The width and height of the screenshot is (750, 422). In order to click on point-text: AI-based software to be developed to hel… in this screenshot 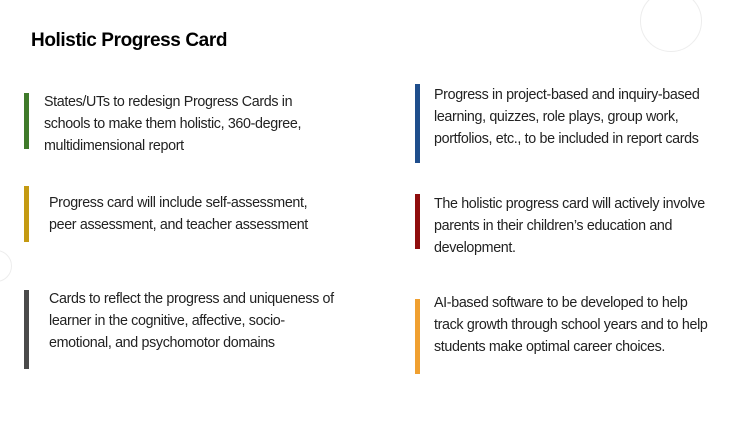, I will do `click(571, 325)`.